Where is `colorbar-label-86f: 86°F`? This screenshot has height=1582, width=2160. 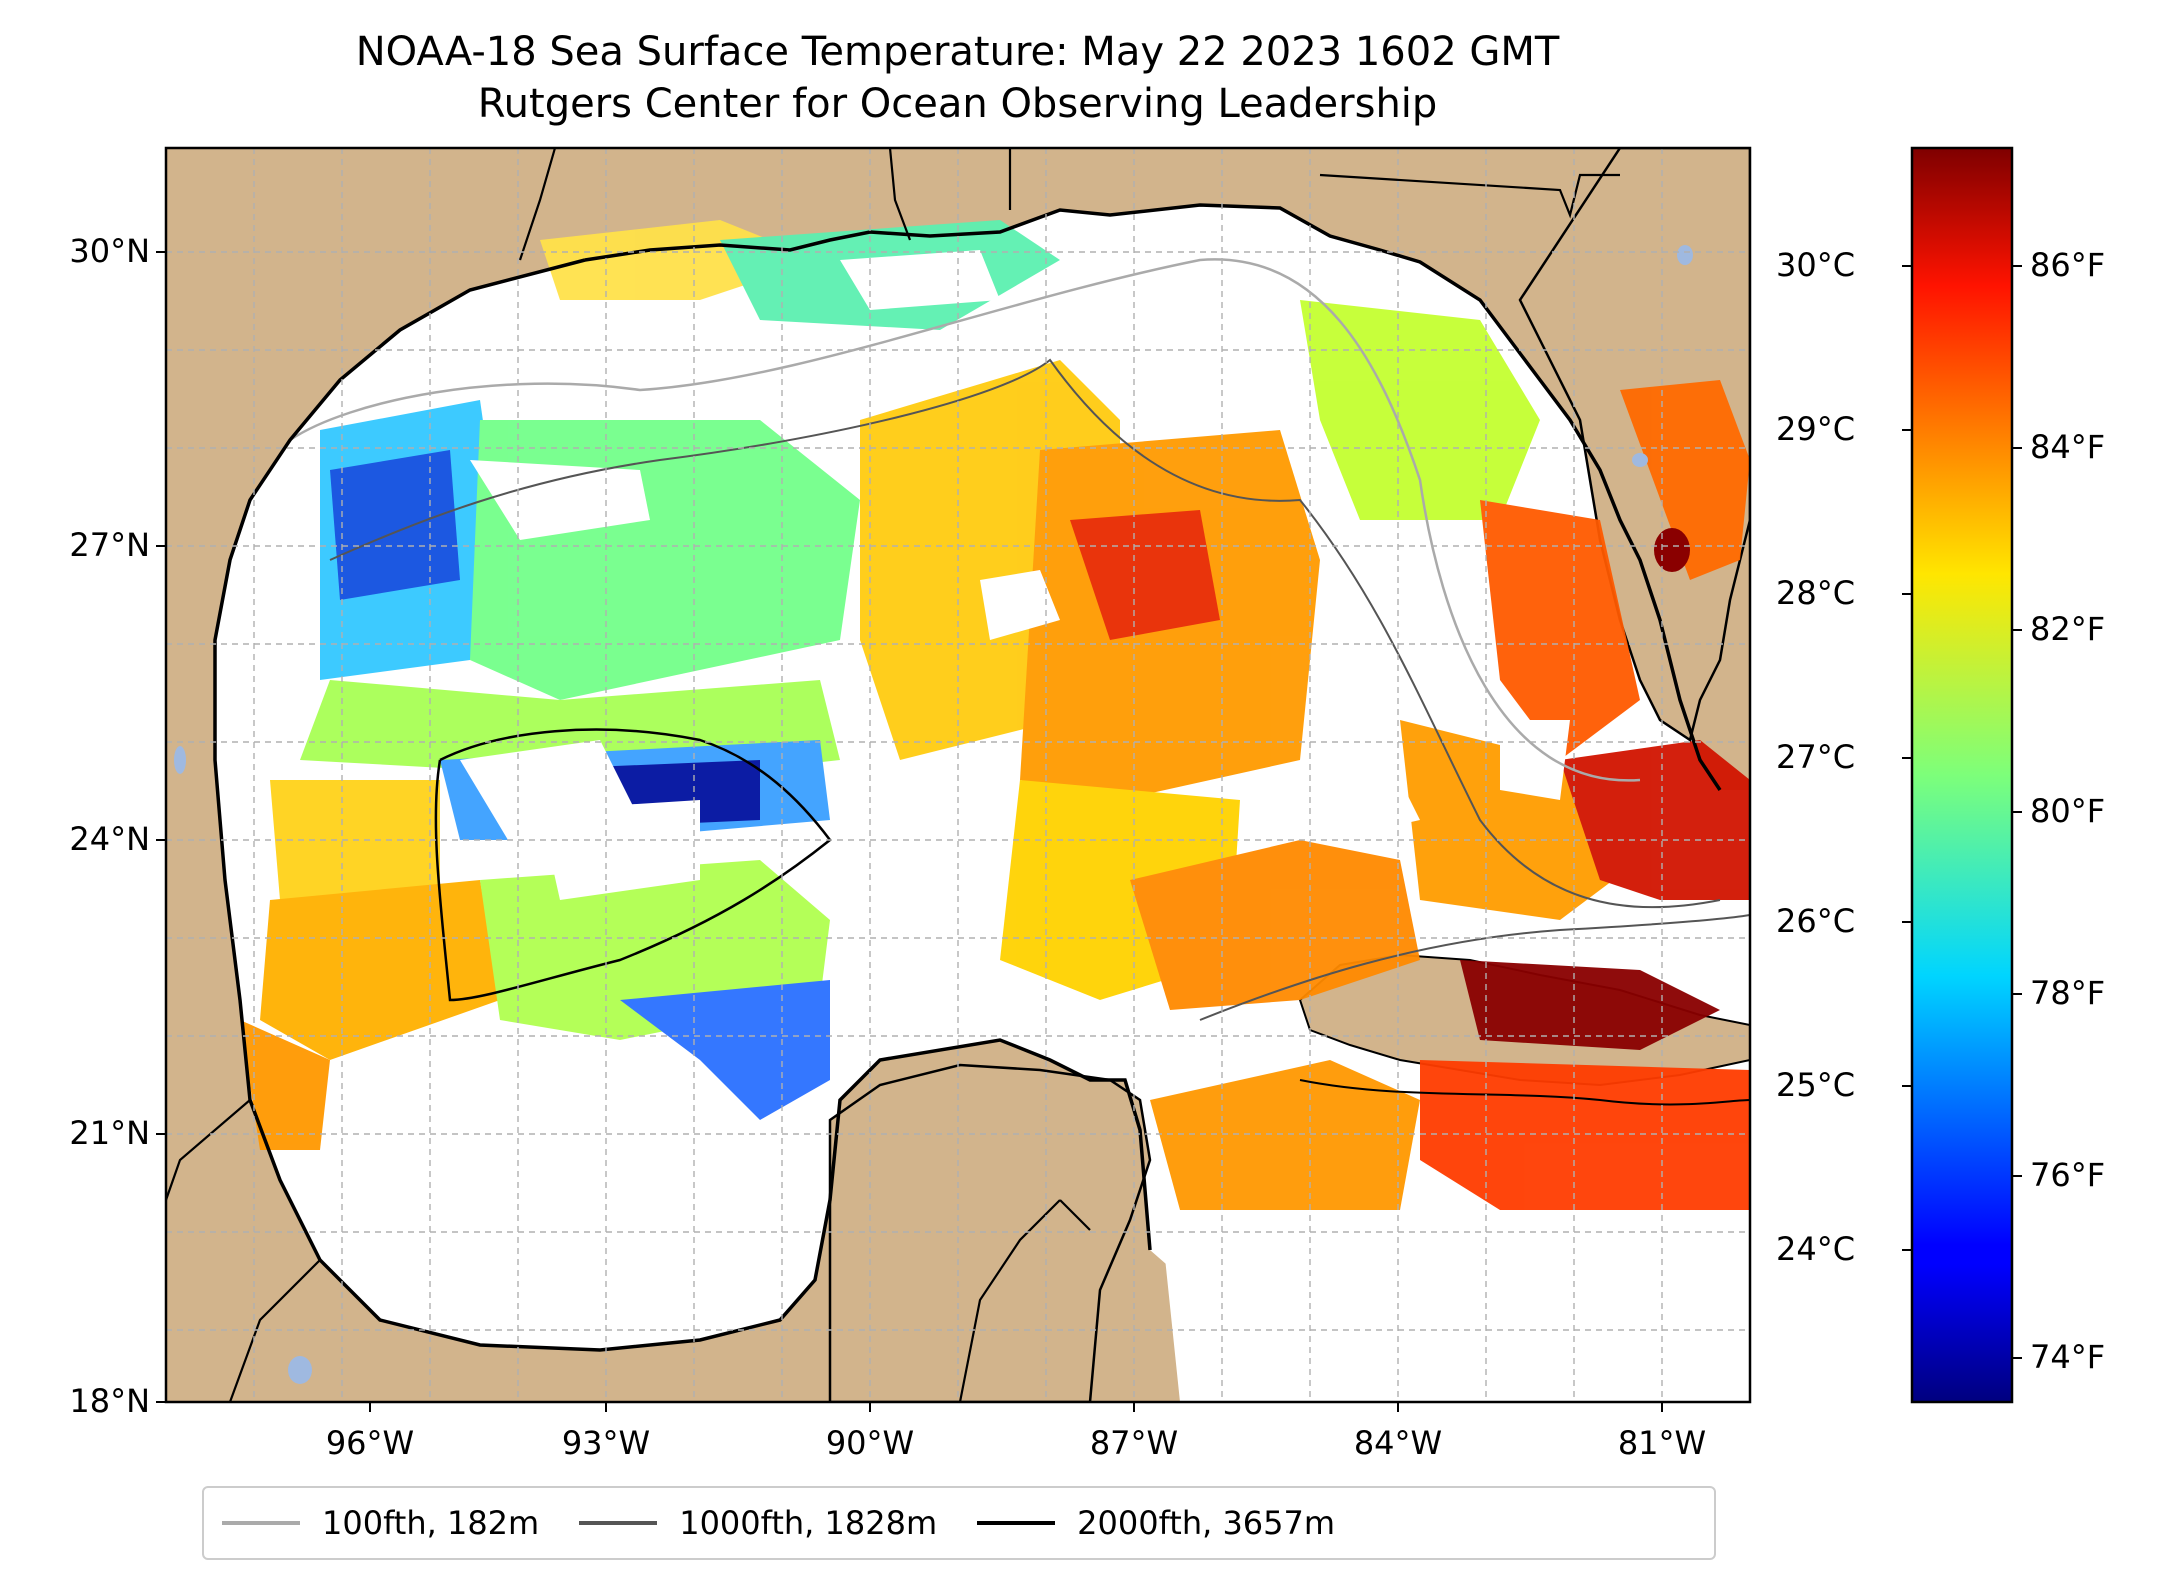
colorbar-label-86f: 86°F is located at coordinates (2068, 265).